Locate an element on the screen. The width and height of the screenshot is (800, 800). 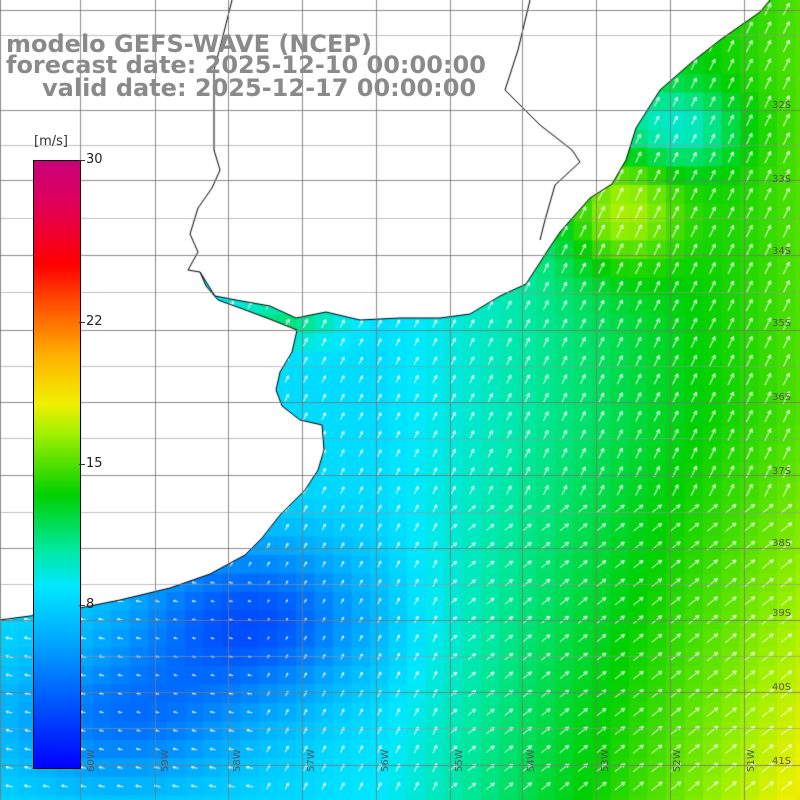
longitude-label: 60W is located at coordinates (91, 760).